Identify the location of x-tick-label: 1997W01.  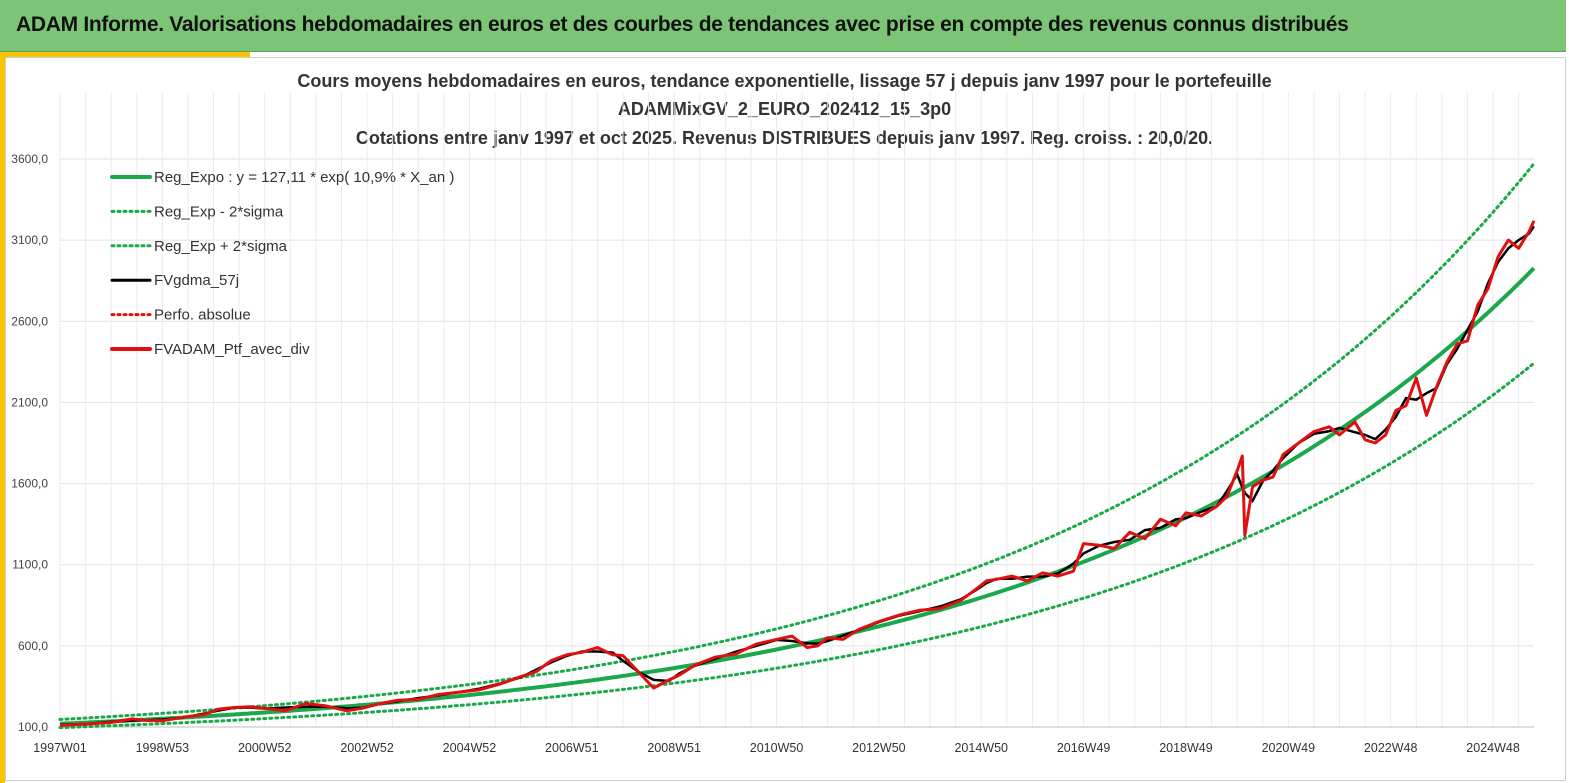
(60, 748).